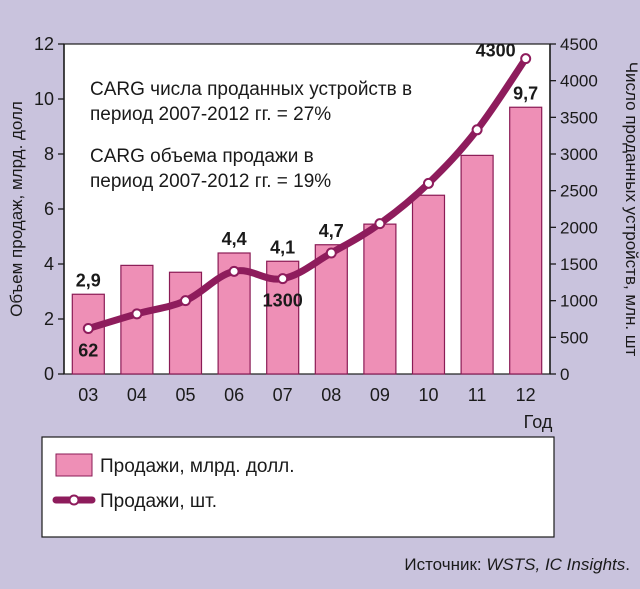 This screenshot has height=589, width=640. What do you see at coordinates (538, 422) in the screenshot?
I see `x-axis-title: Год` at bounding box center [538, 422].